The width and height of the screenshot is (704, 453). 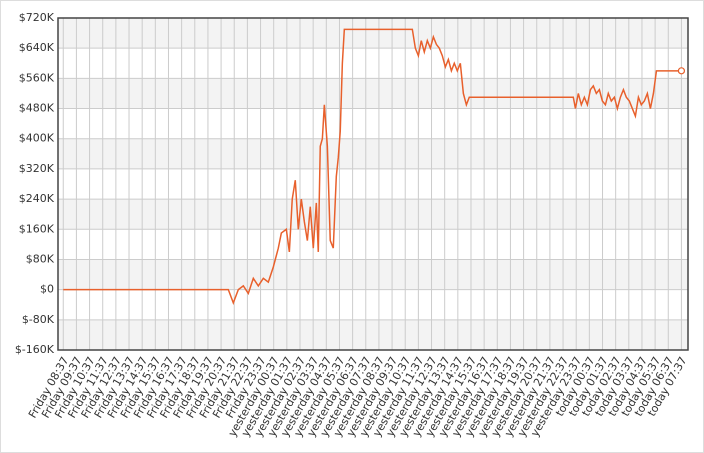 What do you see at coordinates (37, 228) in the screenshot?
I see `y-tick-label: $160K` at bounding box center [37, 228].